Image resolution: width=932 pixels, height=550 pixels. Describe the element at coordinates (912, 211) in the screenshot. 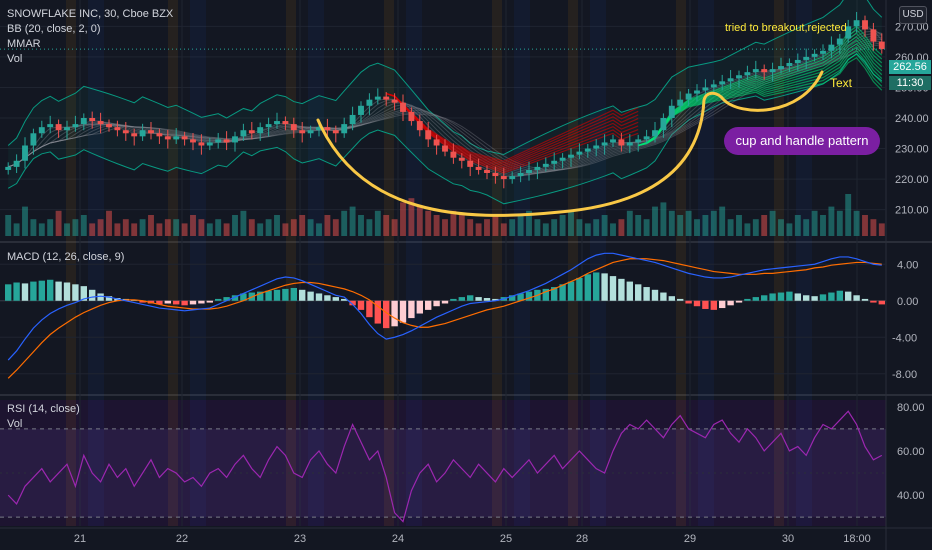

I see `price-axis-label: 210.00` at that location.